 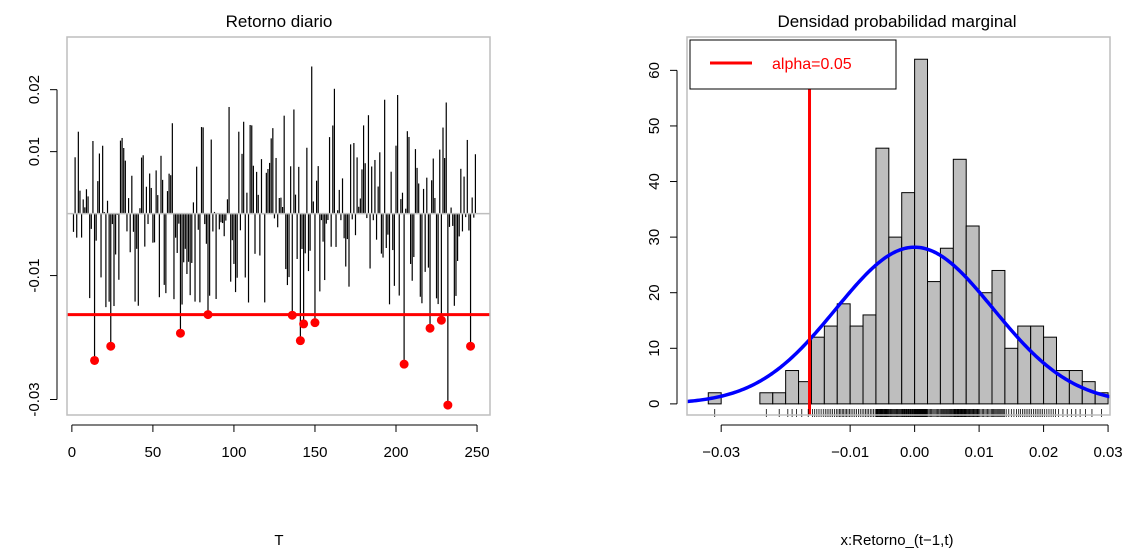 I want to click on returns-x-axis-label: T, so click(x=278, y=540).